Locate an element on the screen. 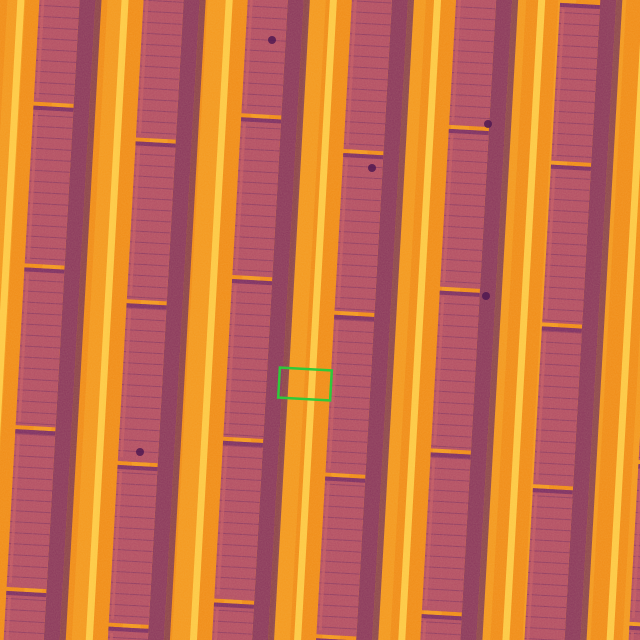 This screenshot has height=640, width=640. detection-box is located at coordinates (305, 384).